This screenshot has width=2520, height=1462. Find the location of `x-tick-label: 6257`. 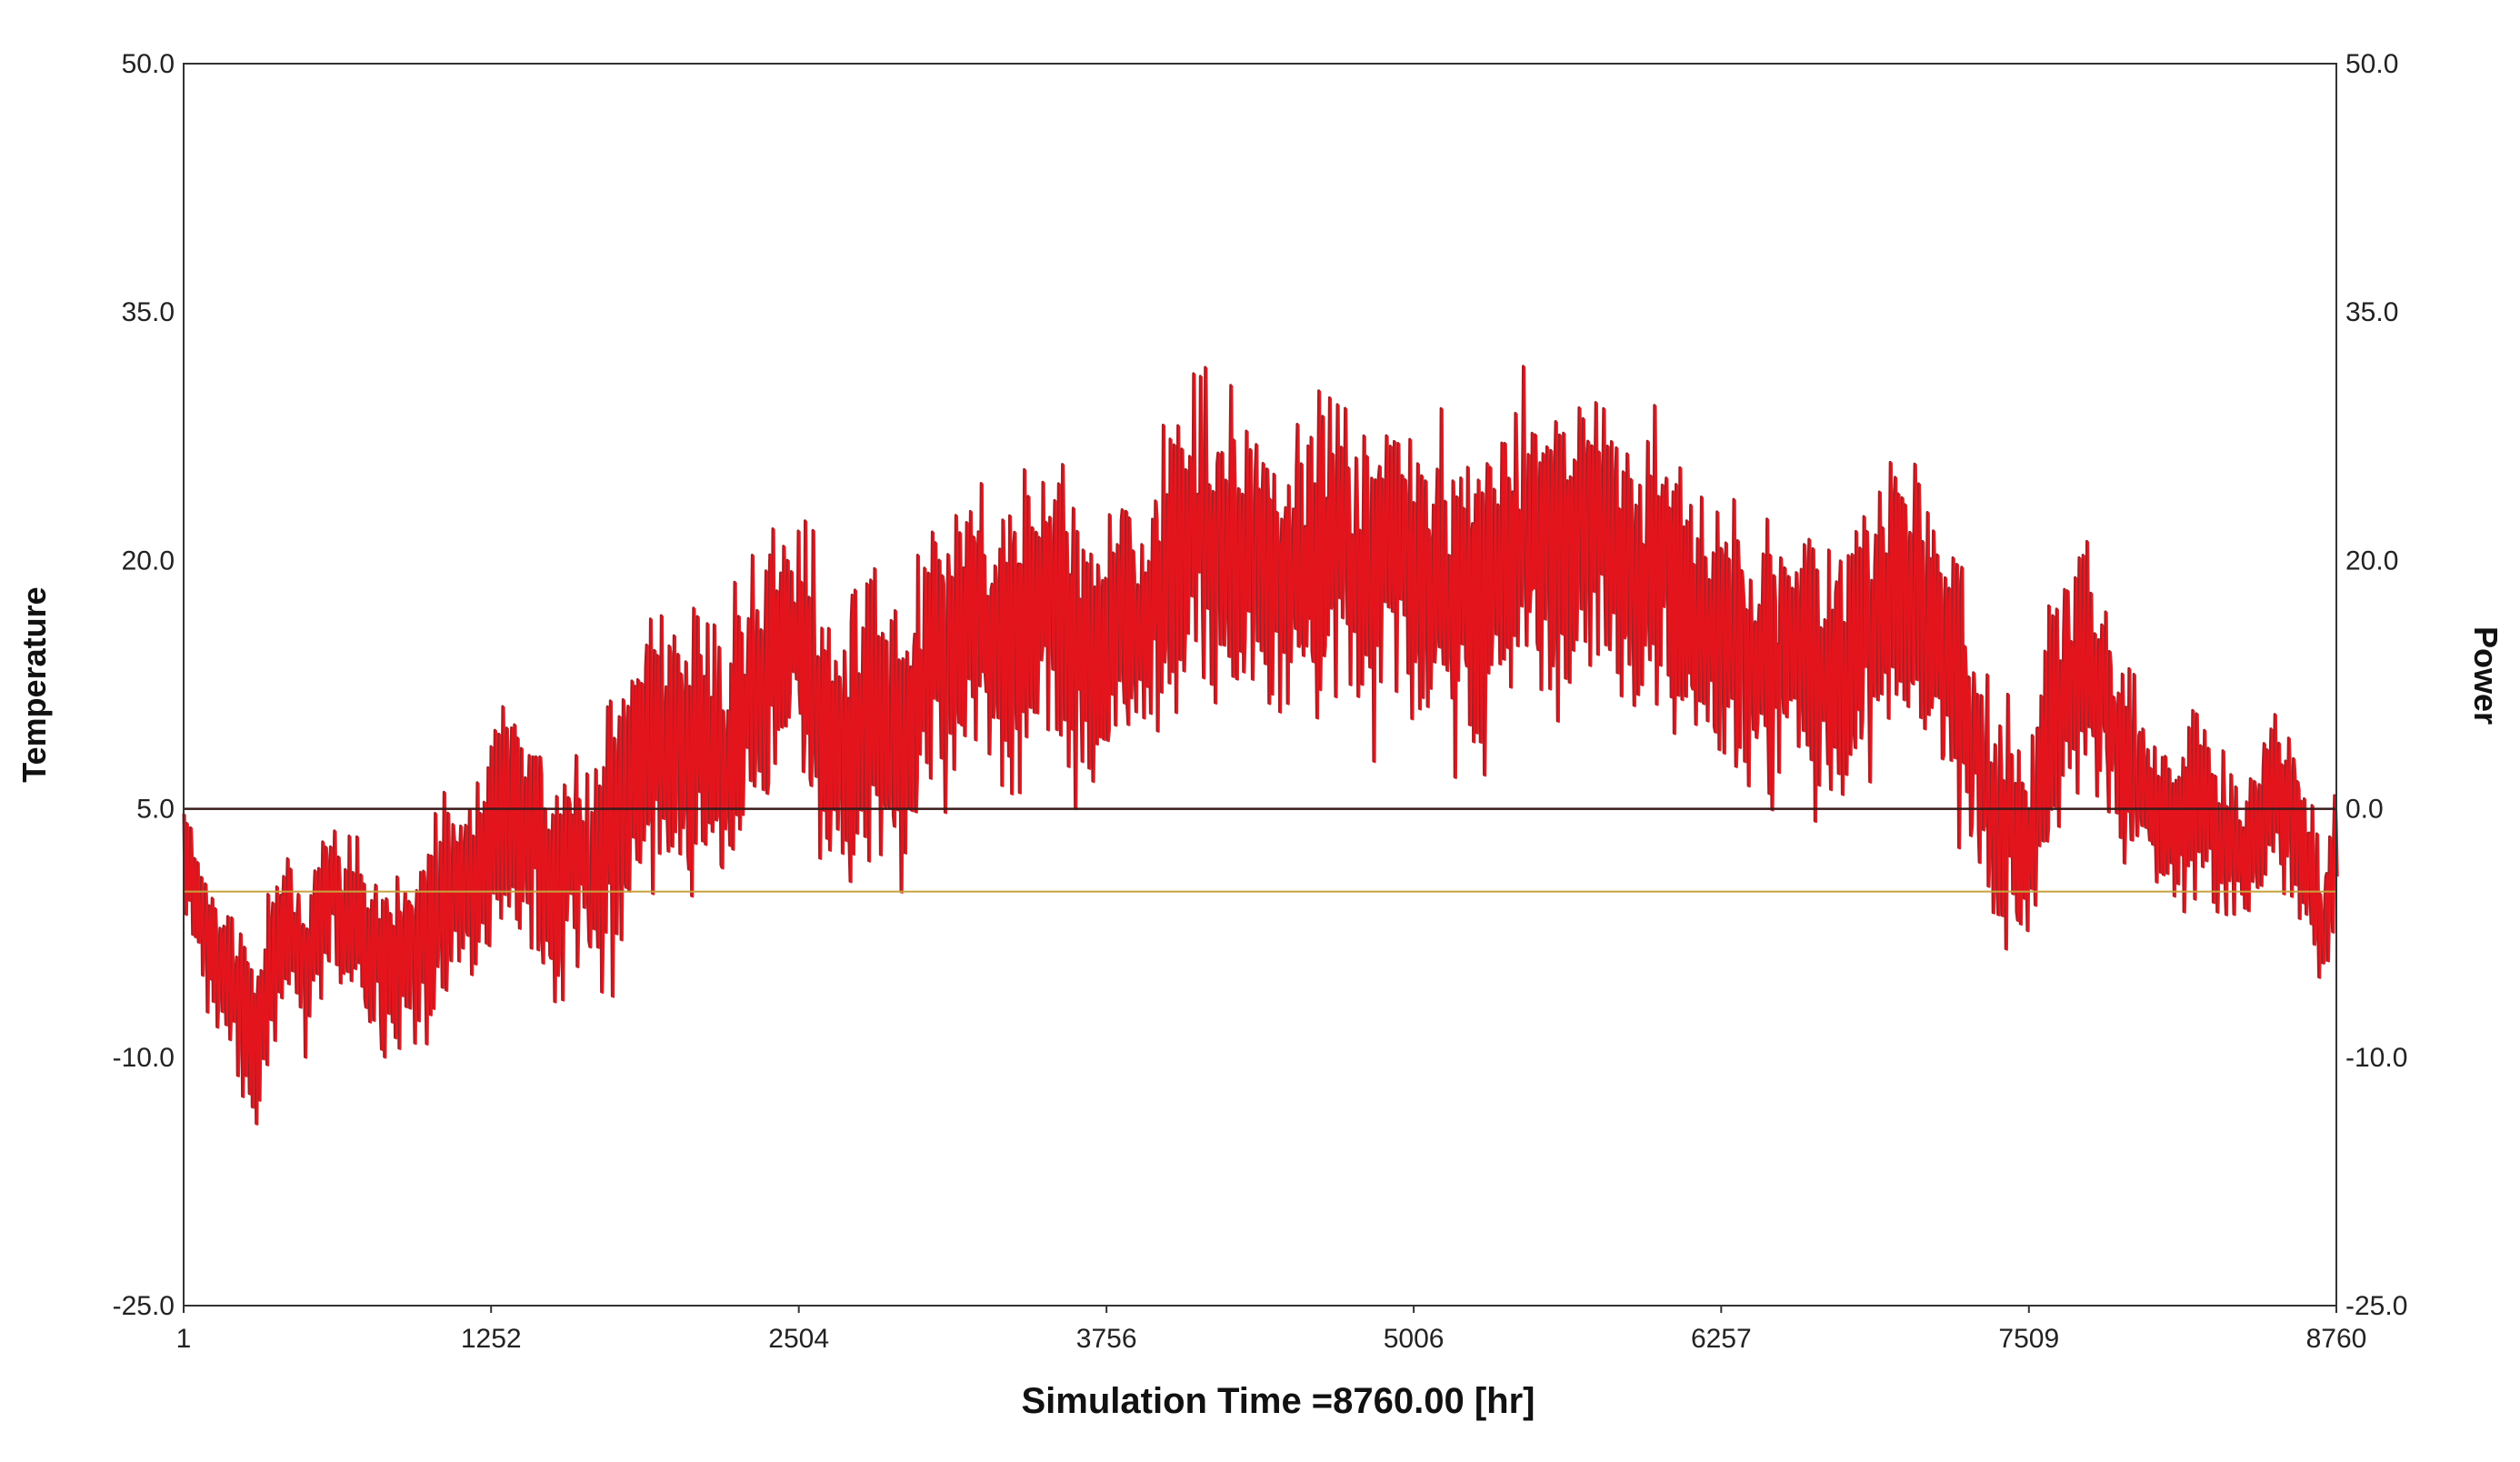

x-tick-label: 6257 is located at coordinates (1721, 1339).